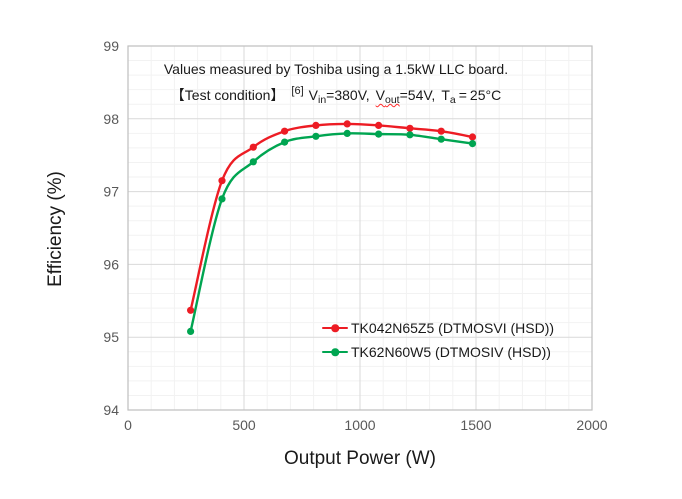 The image size is (682, 499). I want to click on vin-value: =380V,, so click(348, 95).